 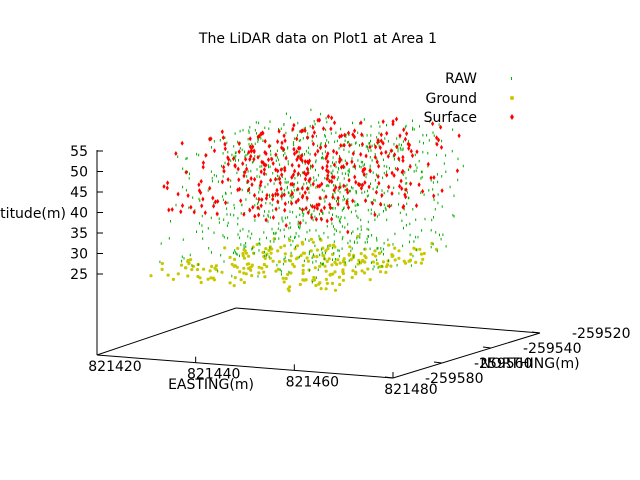 What do you see at coordinates (512, 98) in the screenshot?
I see `legend-markers` at bounding box center [512, 98].